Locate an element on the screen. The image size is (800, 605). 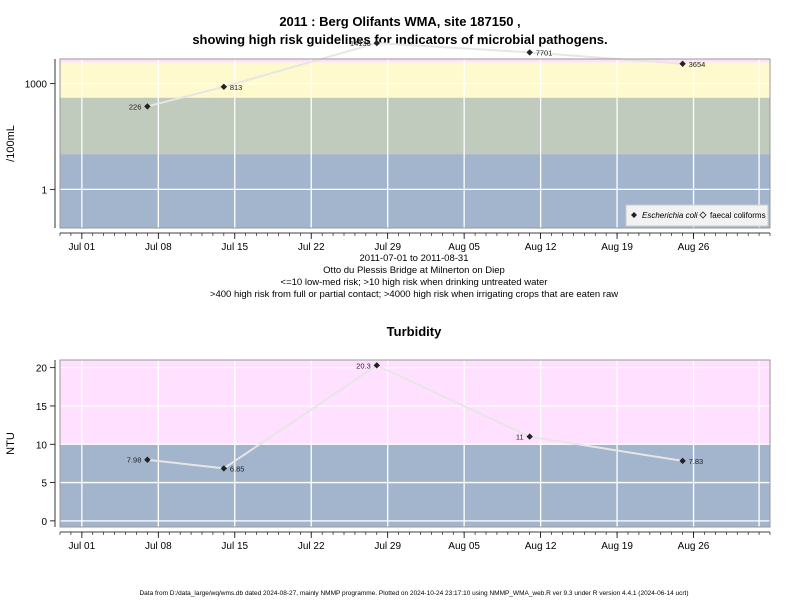
legend-box is located at coordinates (697, 215).